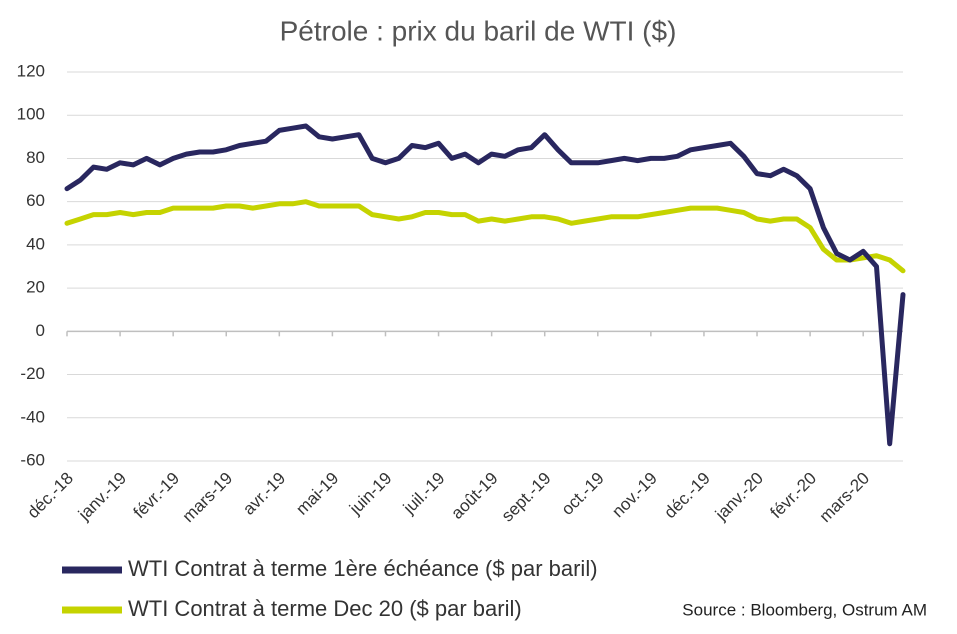  I want to click on x-tick-label: juil.-19, so click(424, 494).